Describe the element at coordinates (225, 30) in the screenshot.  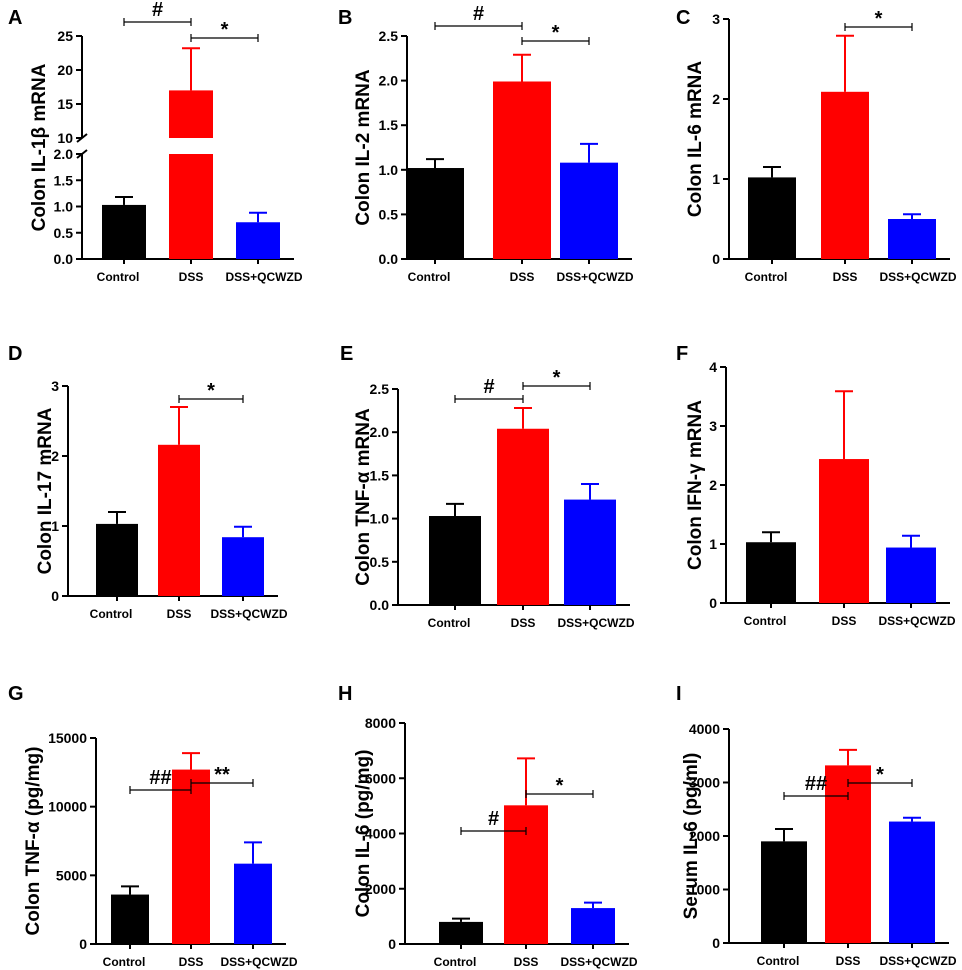
I see `significance-label-a: *` at that location.